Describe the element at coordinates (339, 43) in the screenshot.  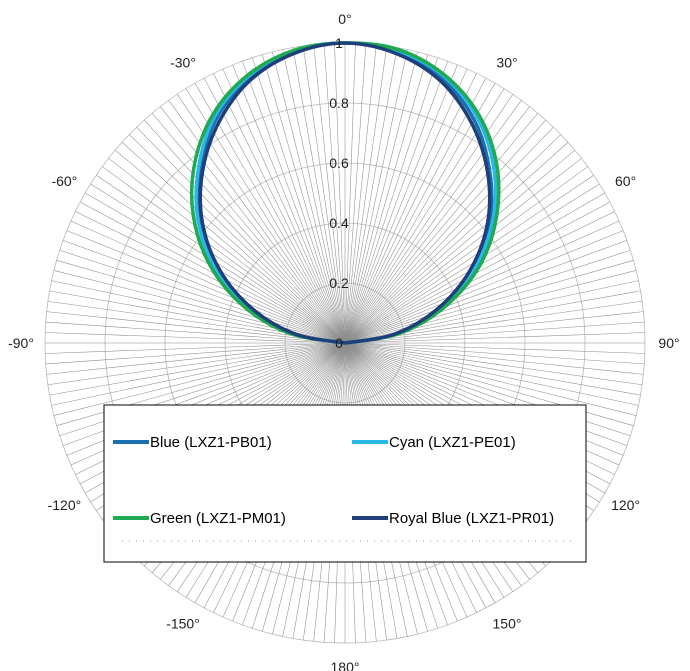
I see `radial-tick-label: 1` at that location.